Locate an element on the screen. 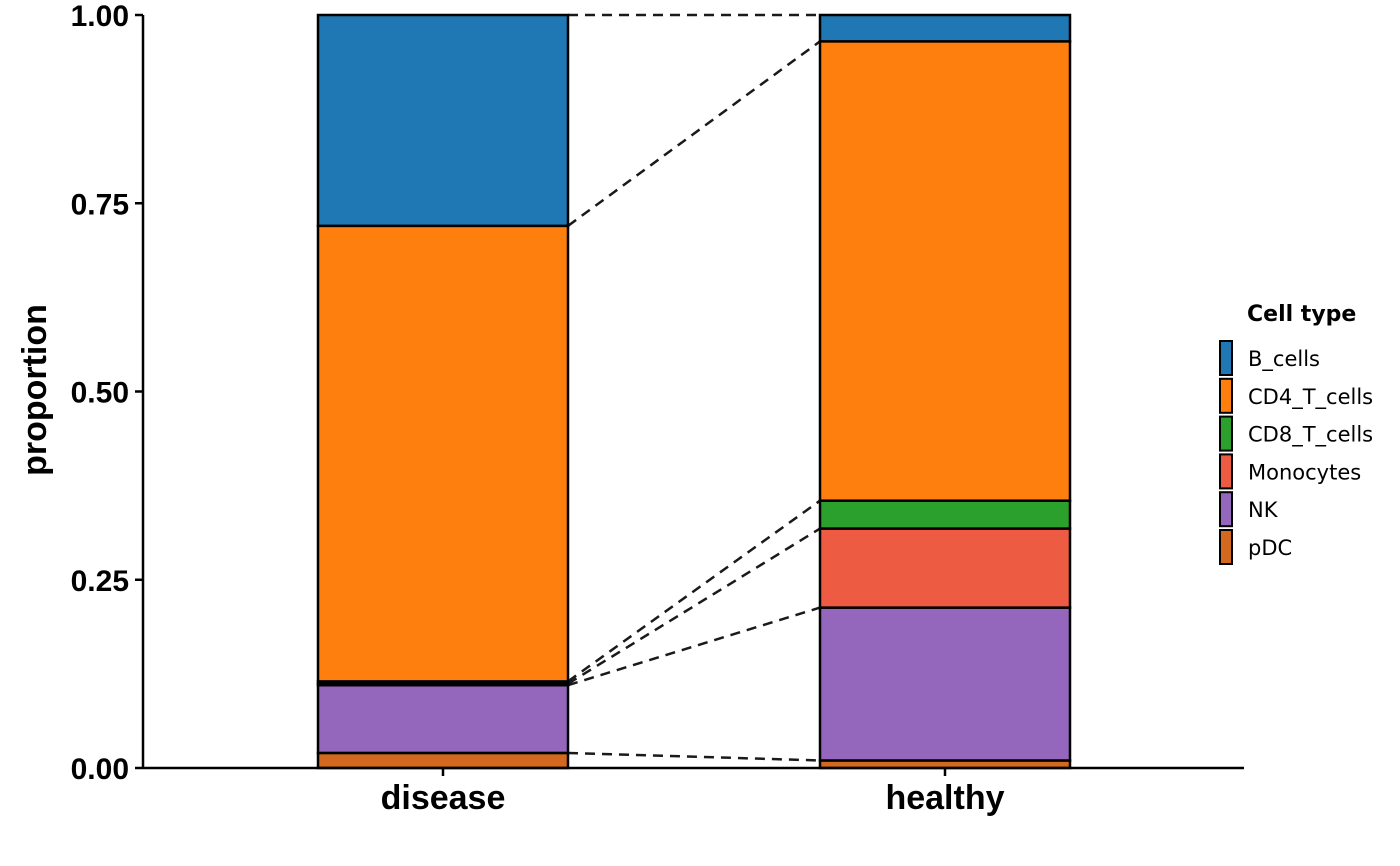  legend-title: Cell type is located at coordinates (1301, 314).